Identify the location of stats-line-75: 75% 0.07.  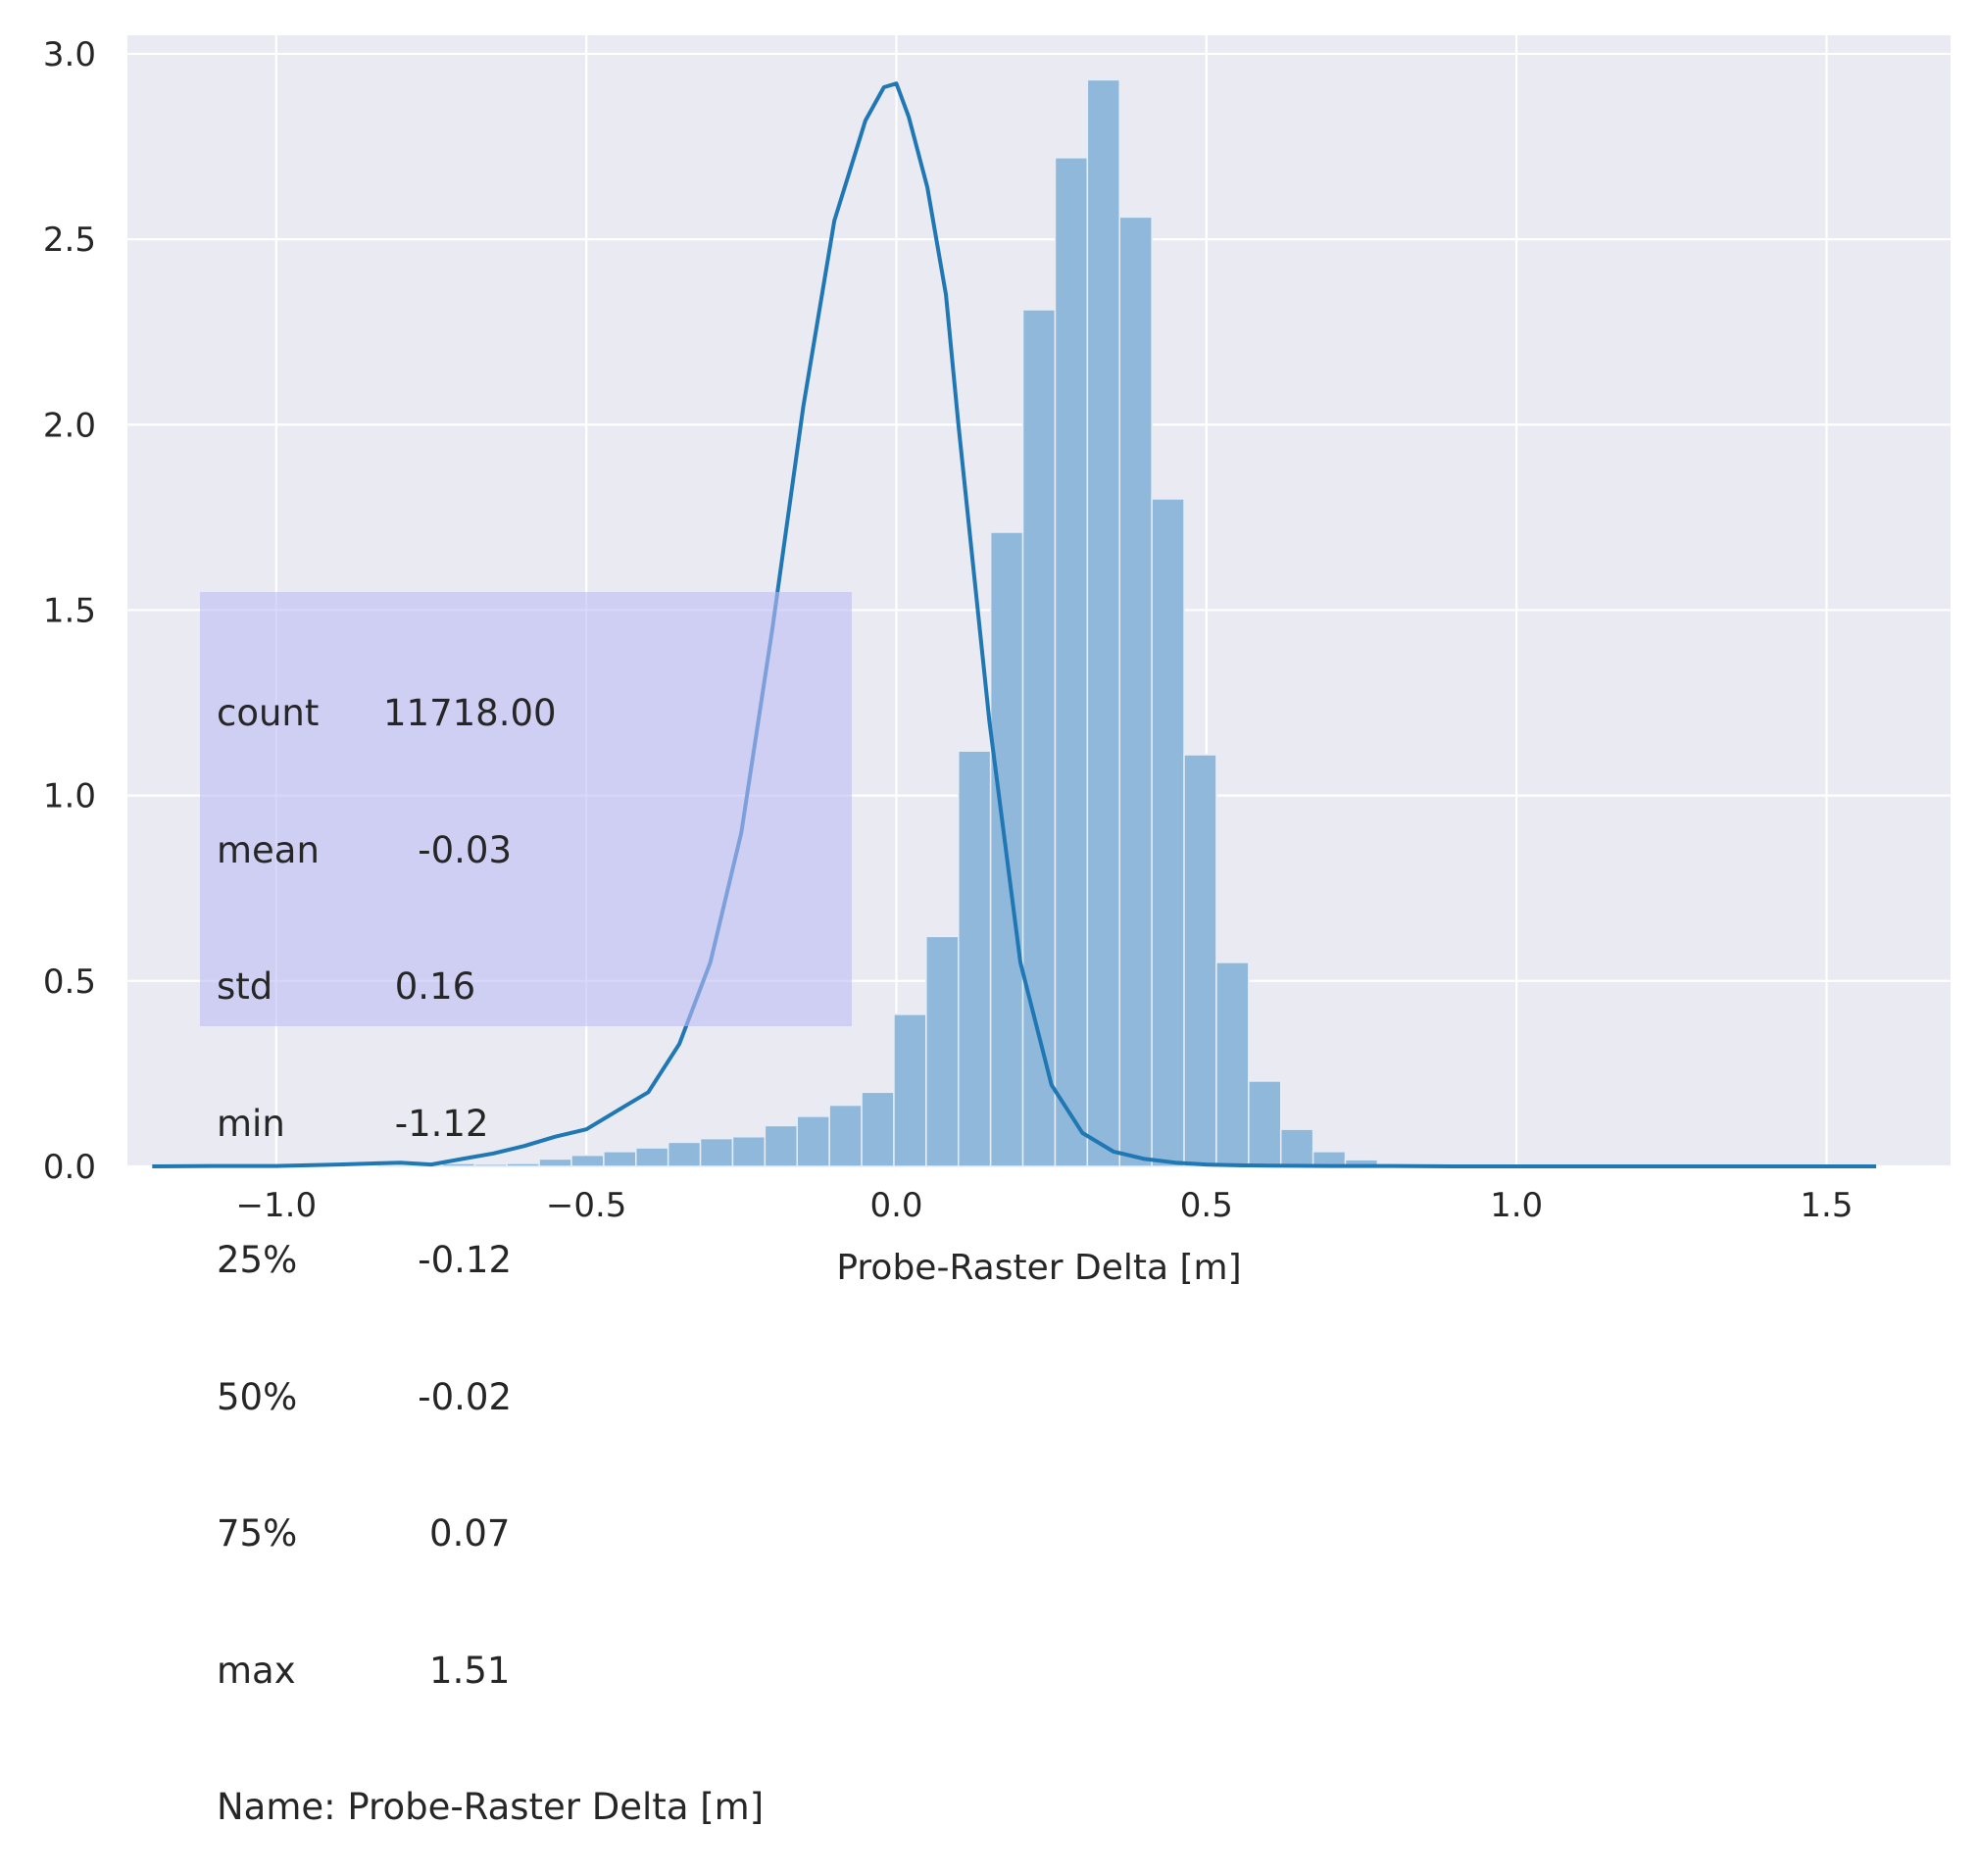
(490, 1534).